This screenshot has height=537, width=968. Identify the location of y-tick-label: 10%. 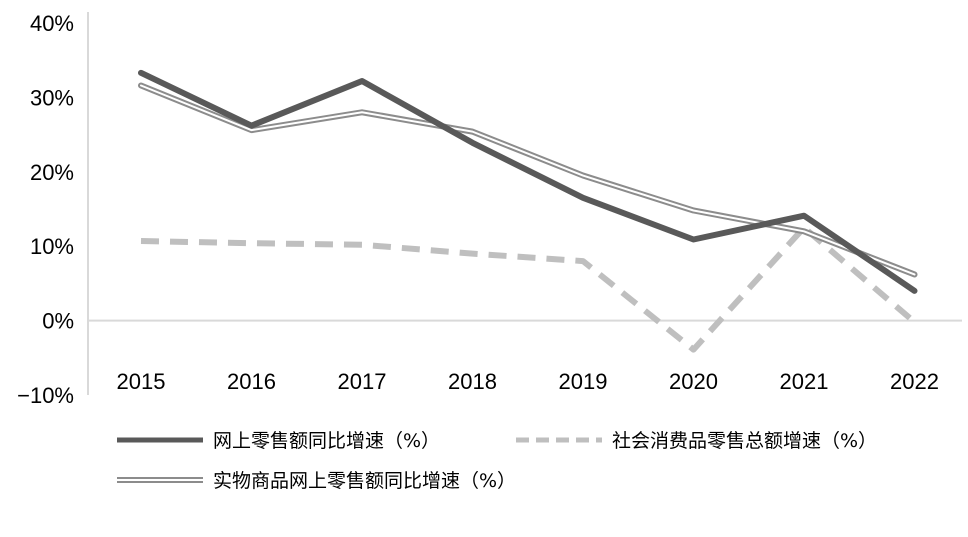
(52, 246).